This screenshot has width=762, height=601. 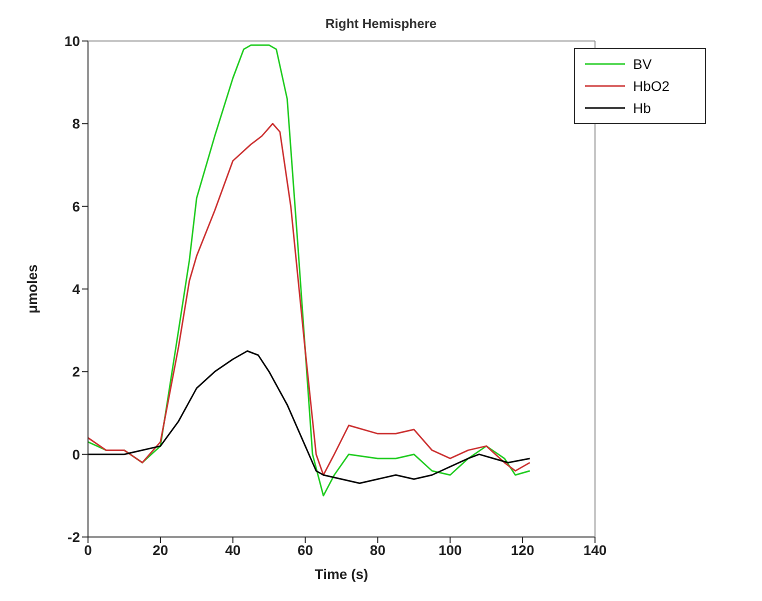 What do you see at coordinates (381, 23) in the screenshot?
I see `chart-title: Right Hemisphere` at bounding box center [381, 23].